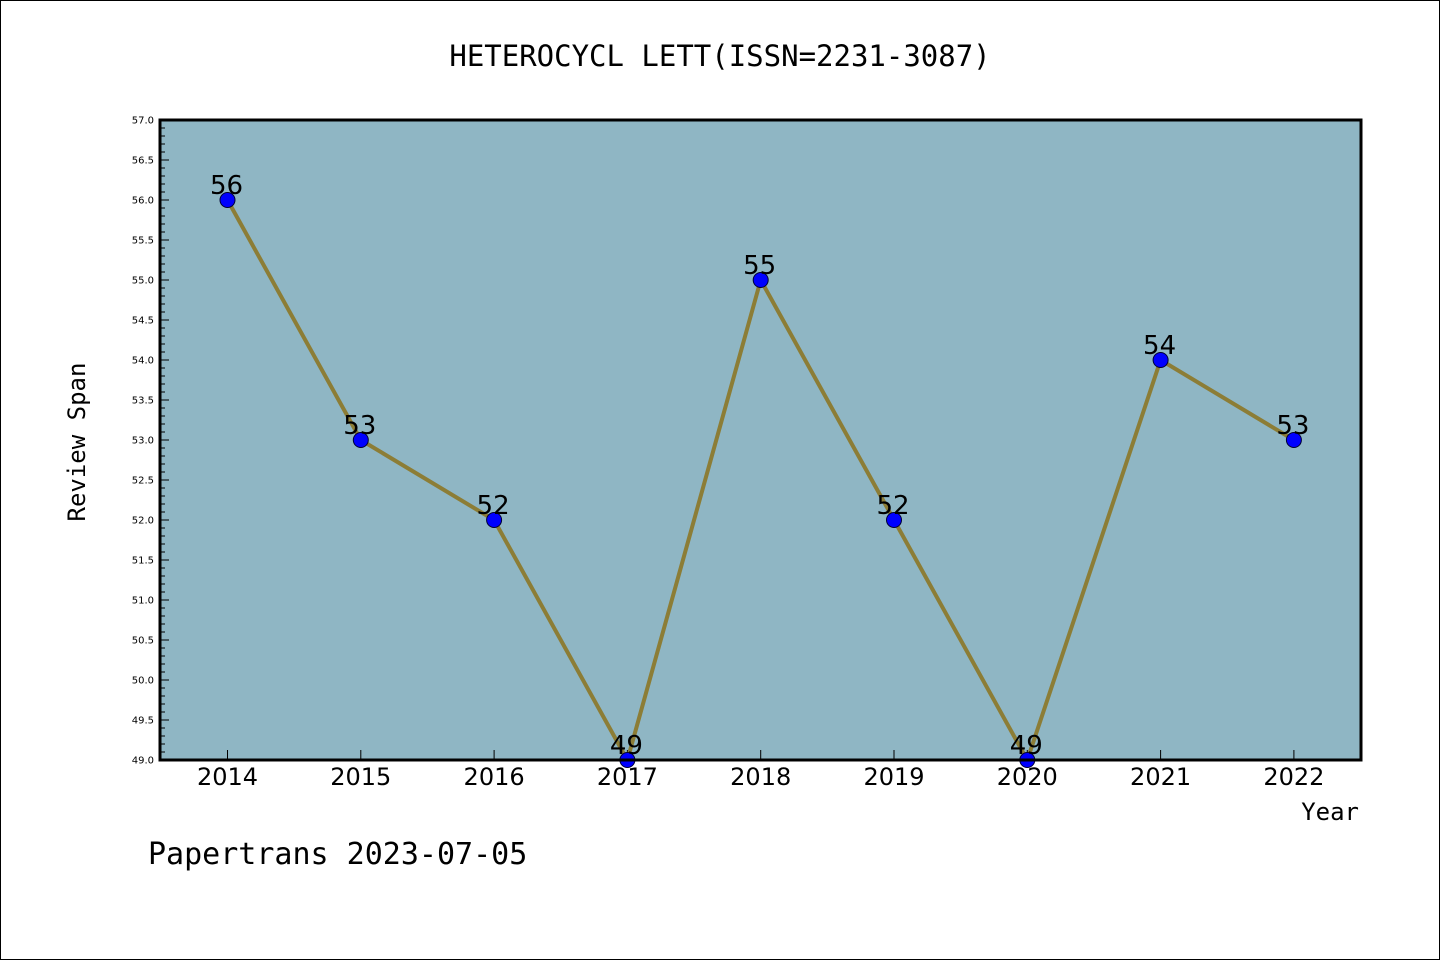 The image size is (1440, 960). I want to click on y-tick-label: 49.5, so click(143, 721).